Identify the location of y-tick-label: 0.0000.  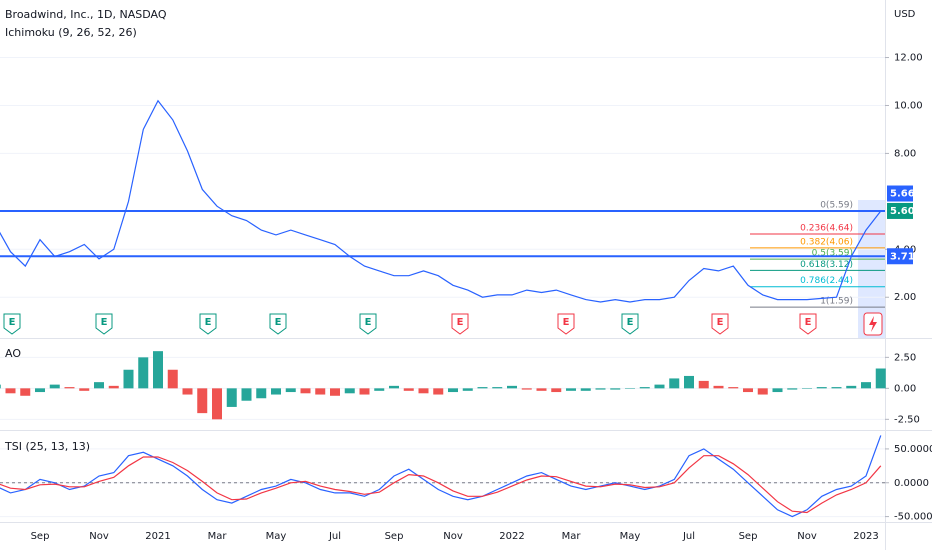
(911, 483).